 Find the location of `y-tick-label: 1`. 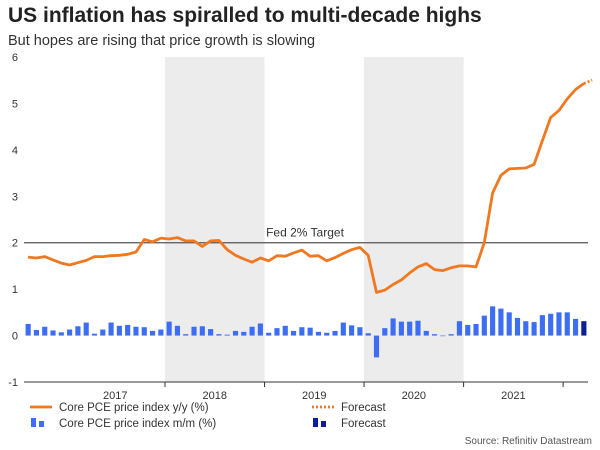

y-tick-label: 1 is located at coordinates (15, 290).